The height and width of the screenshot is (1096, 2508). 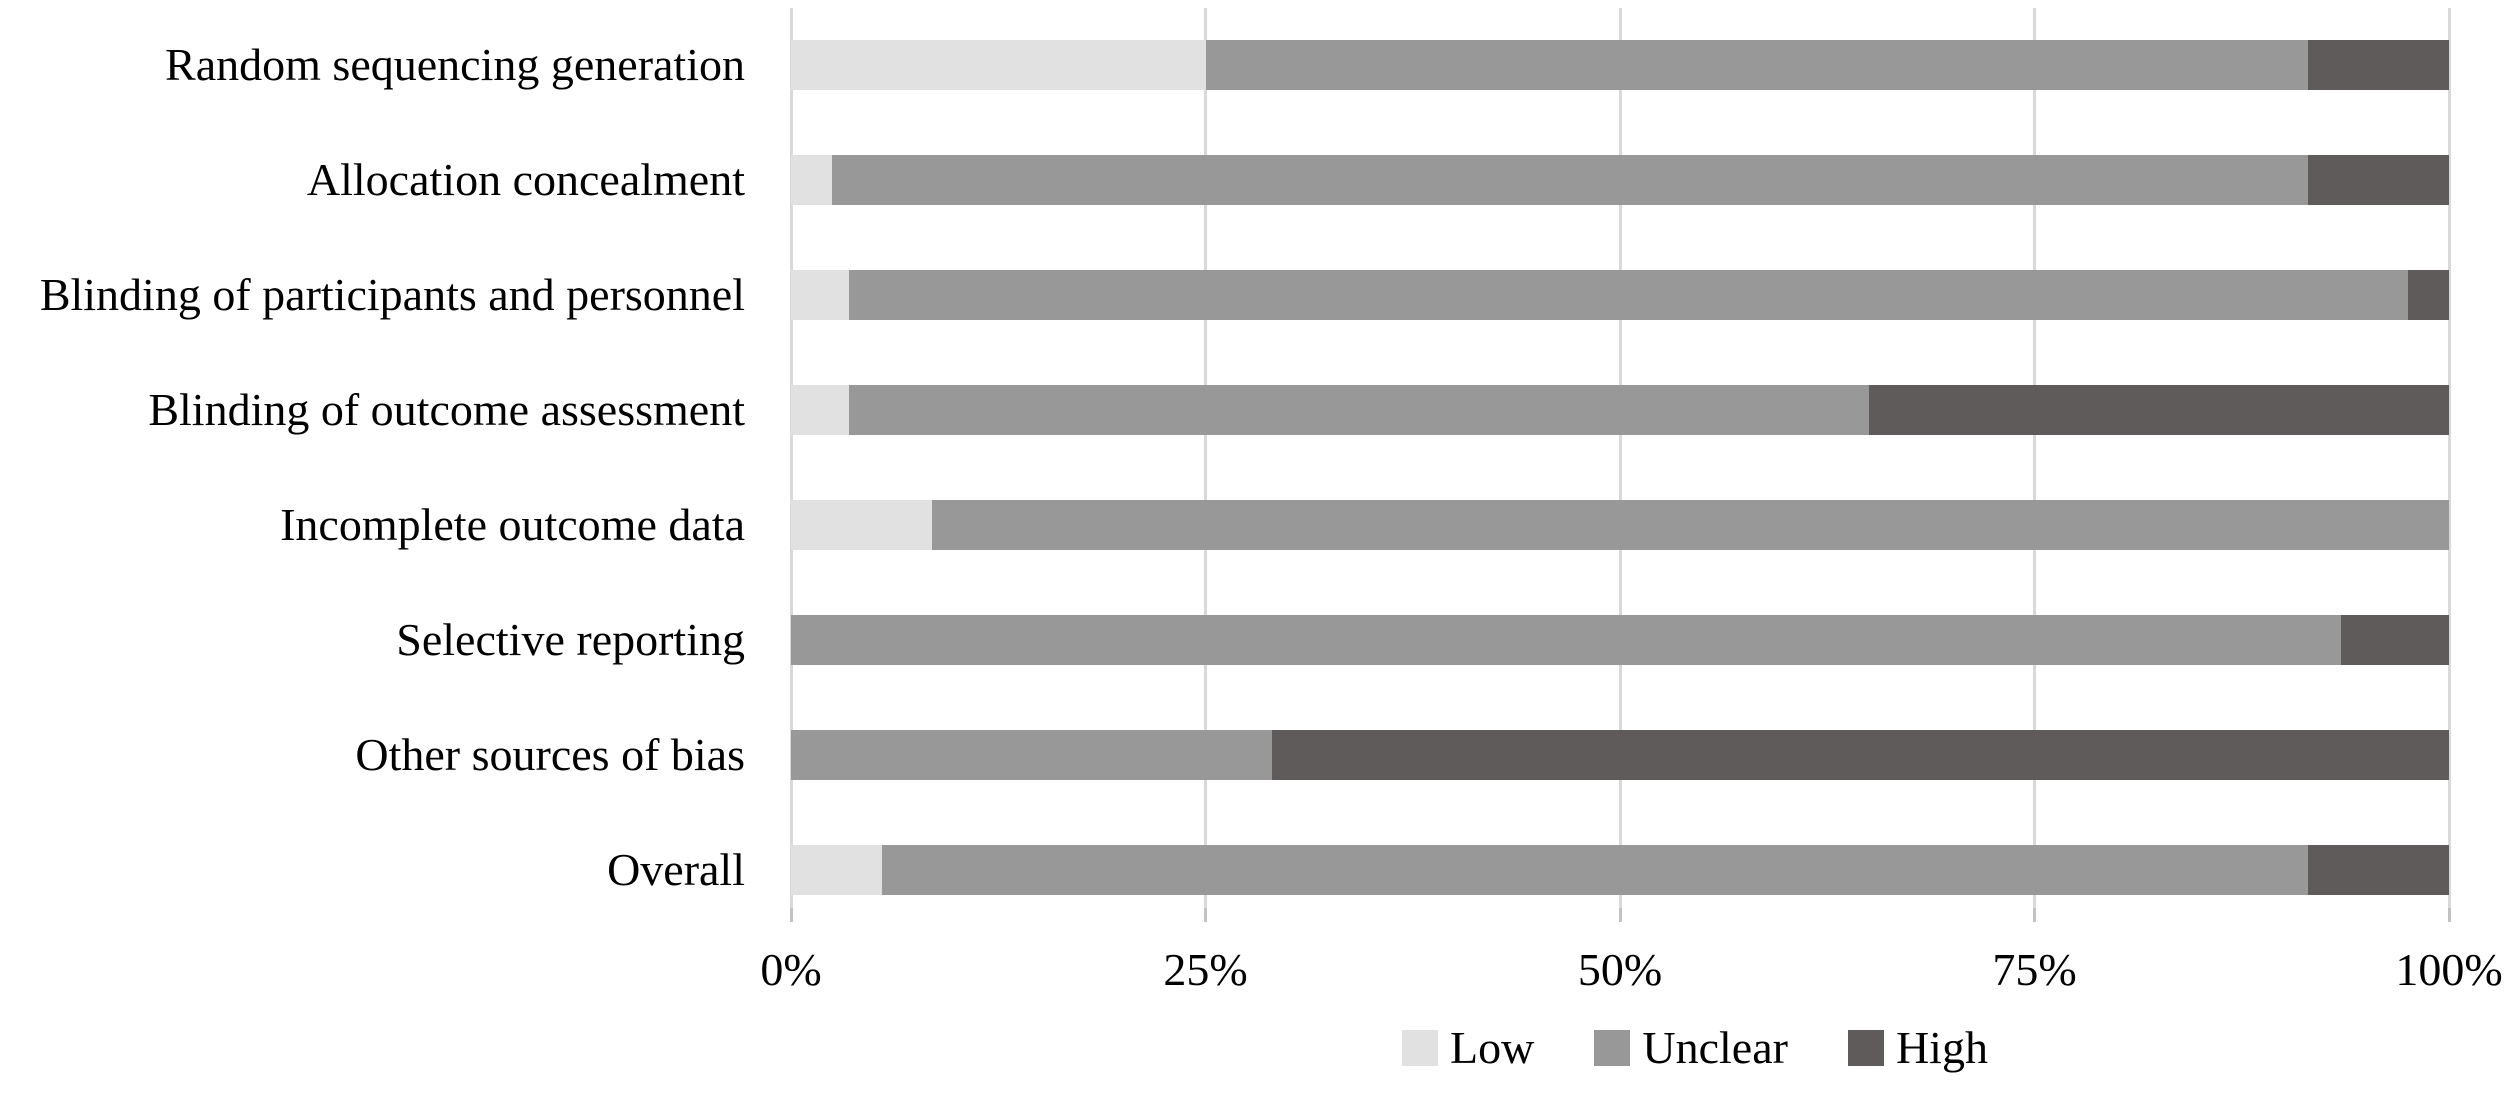 What do you see at coordinates (525, 179) in the screenshot?
I see `category-label: Allocation concealment` at bounding box center [525, 179].